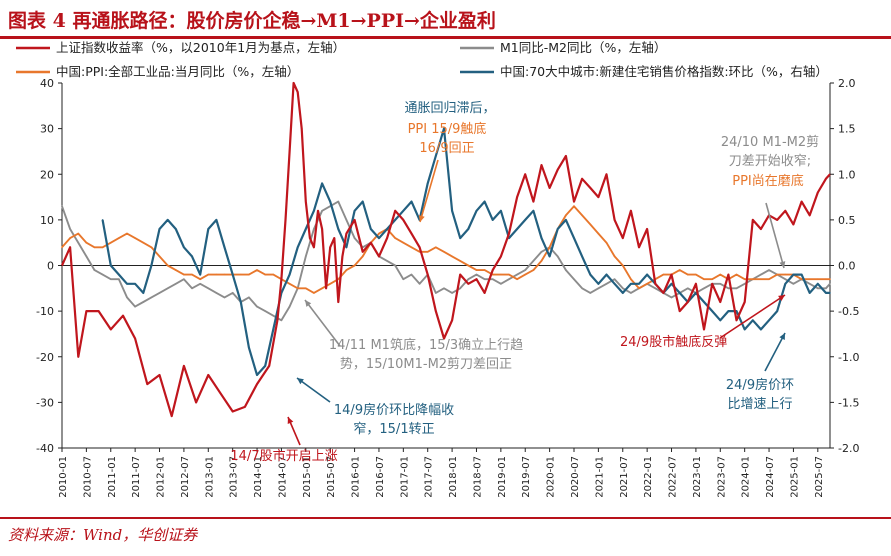 The image size is (891, 556). What do you see at coordinates (502, 477) in the screenshot?
I see `x-tick-label: 2019-01` at bounding box center [502, 477].